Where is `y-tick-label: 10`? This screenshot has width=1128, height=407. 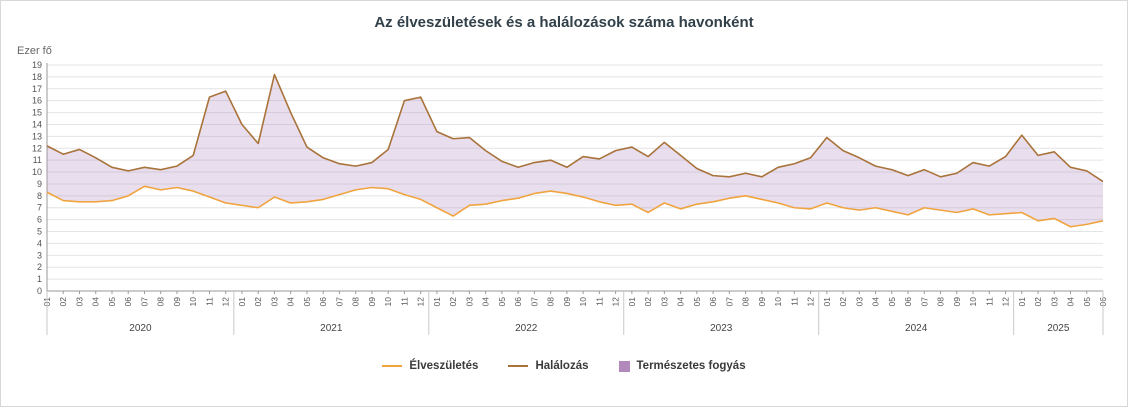 y-tick-label: 10 is located at coordinates (37, 172).